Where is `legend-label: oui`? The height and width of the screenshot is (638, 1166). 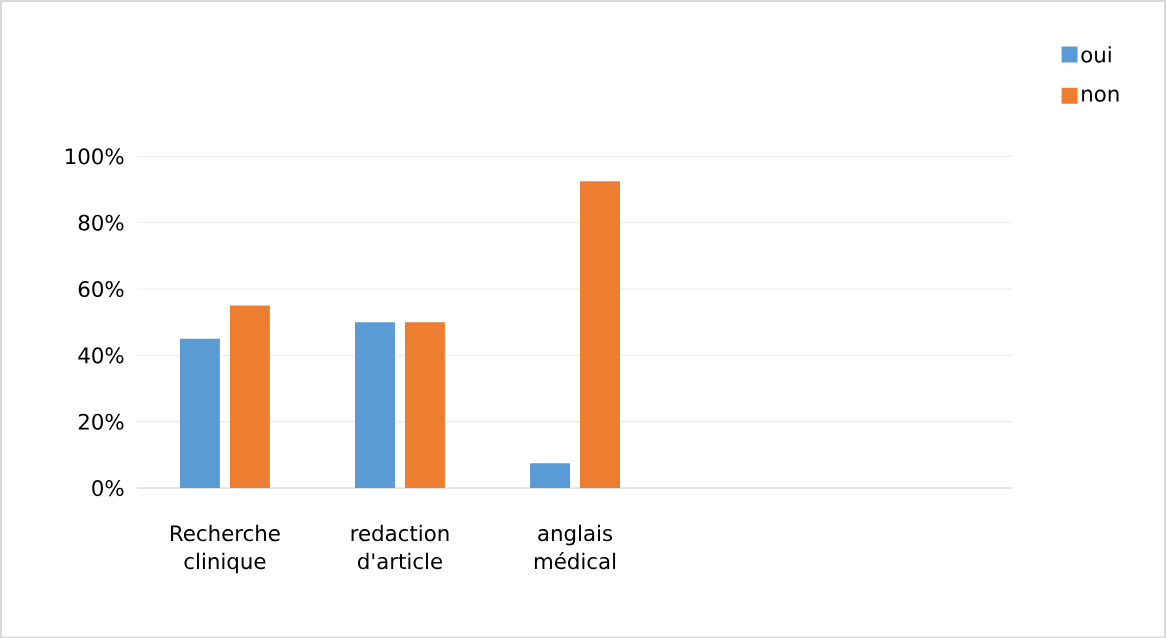 legend-label: oui is located at coordinates (1096, 54).